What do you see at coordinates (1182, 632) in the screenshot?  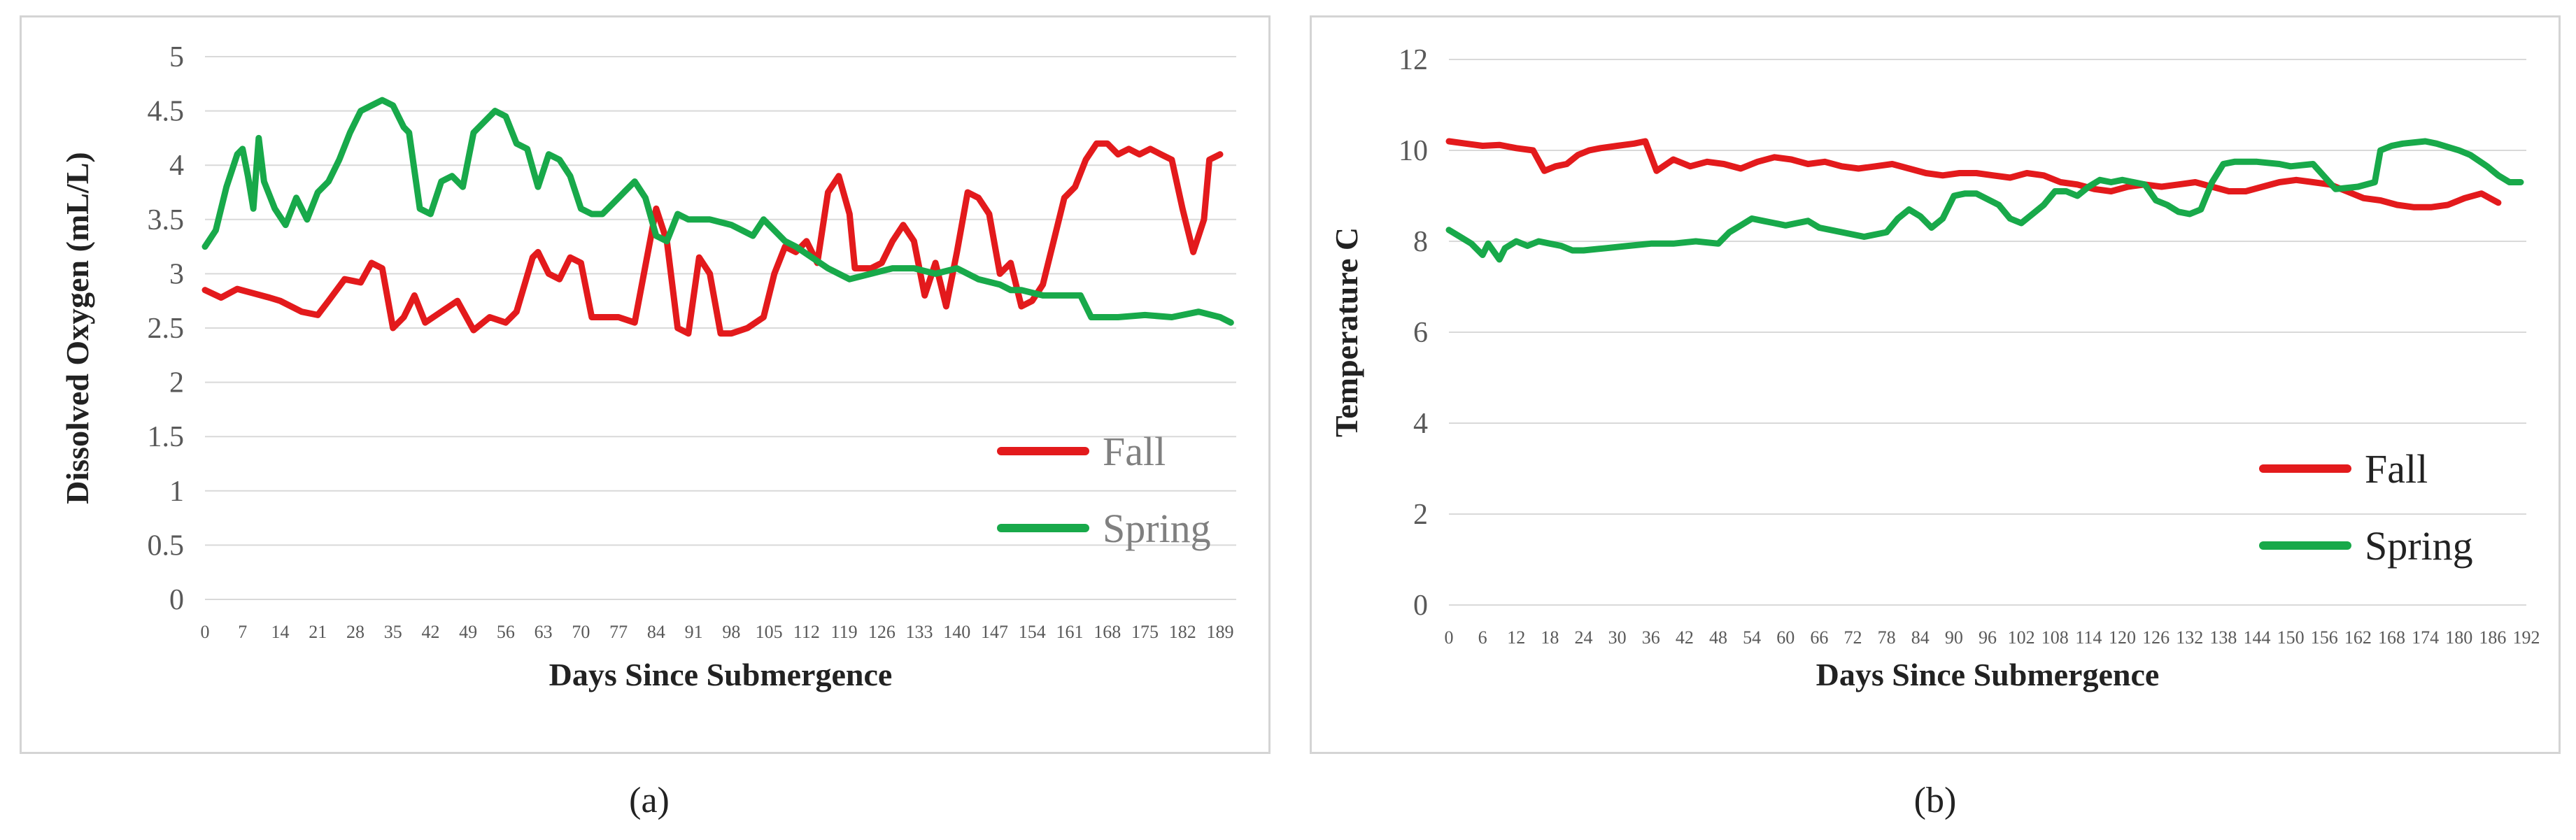 I see `x-tick-label: 182` at bounding box center [1182, 632].